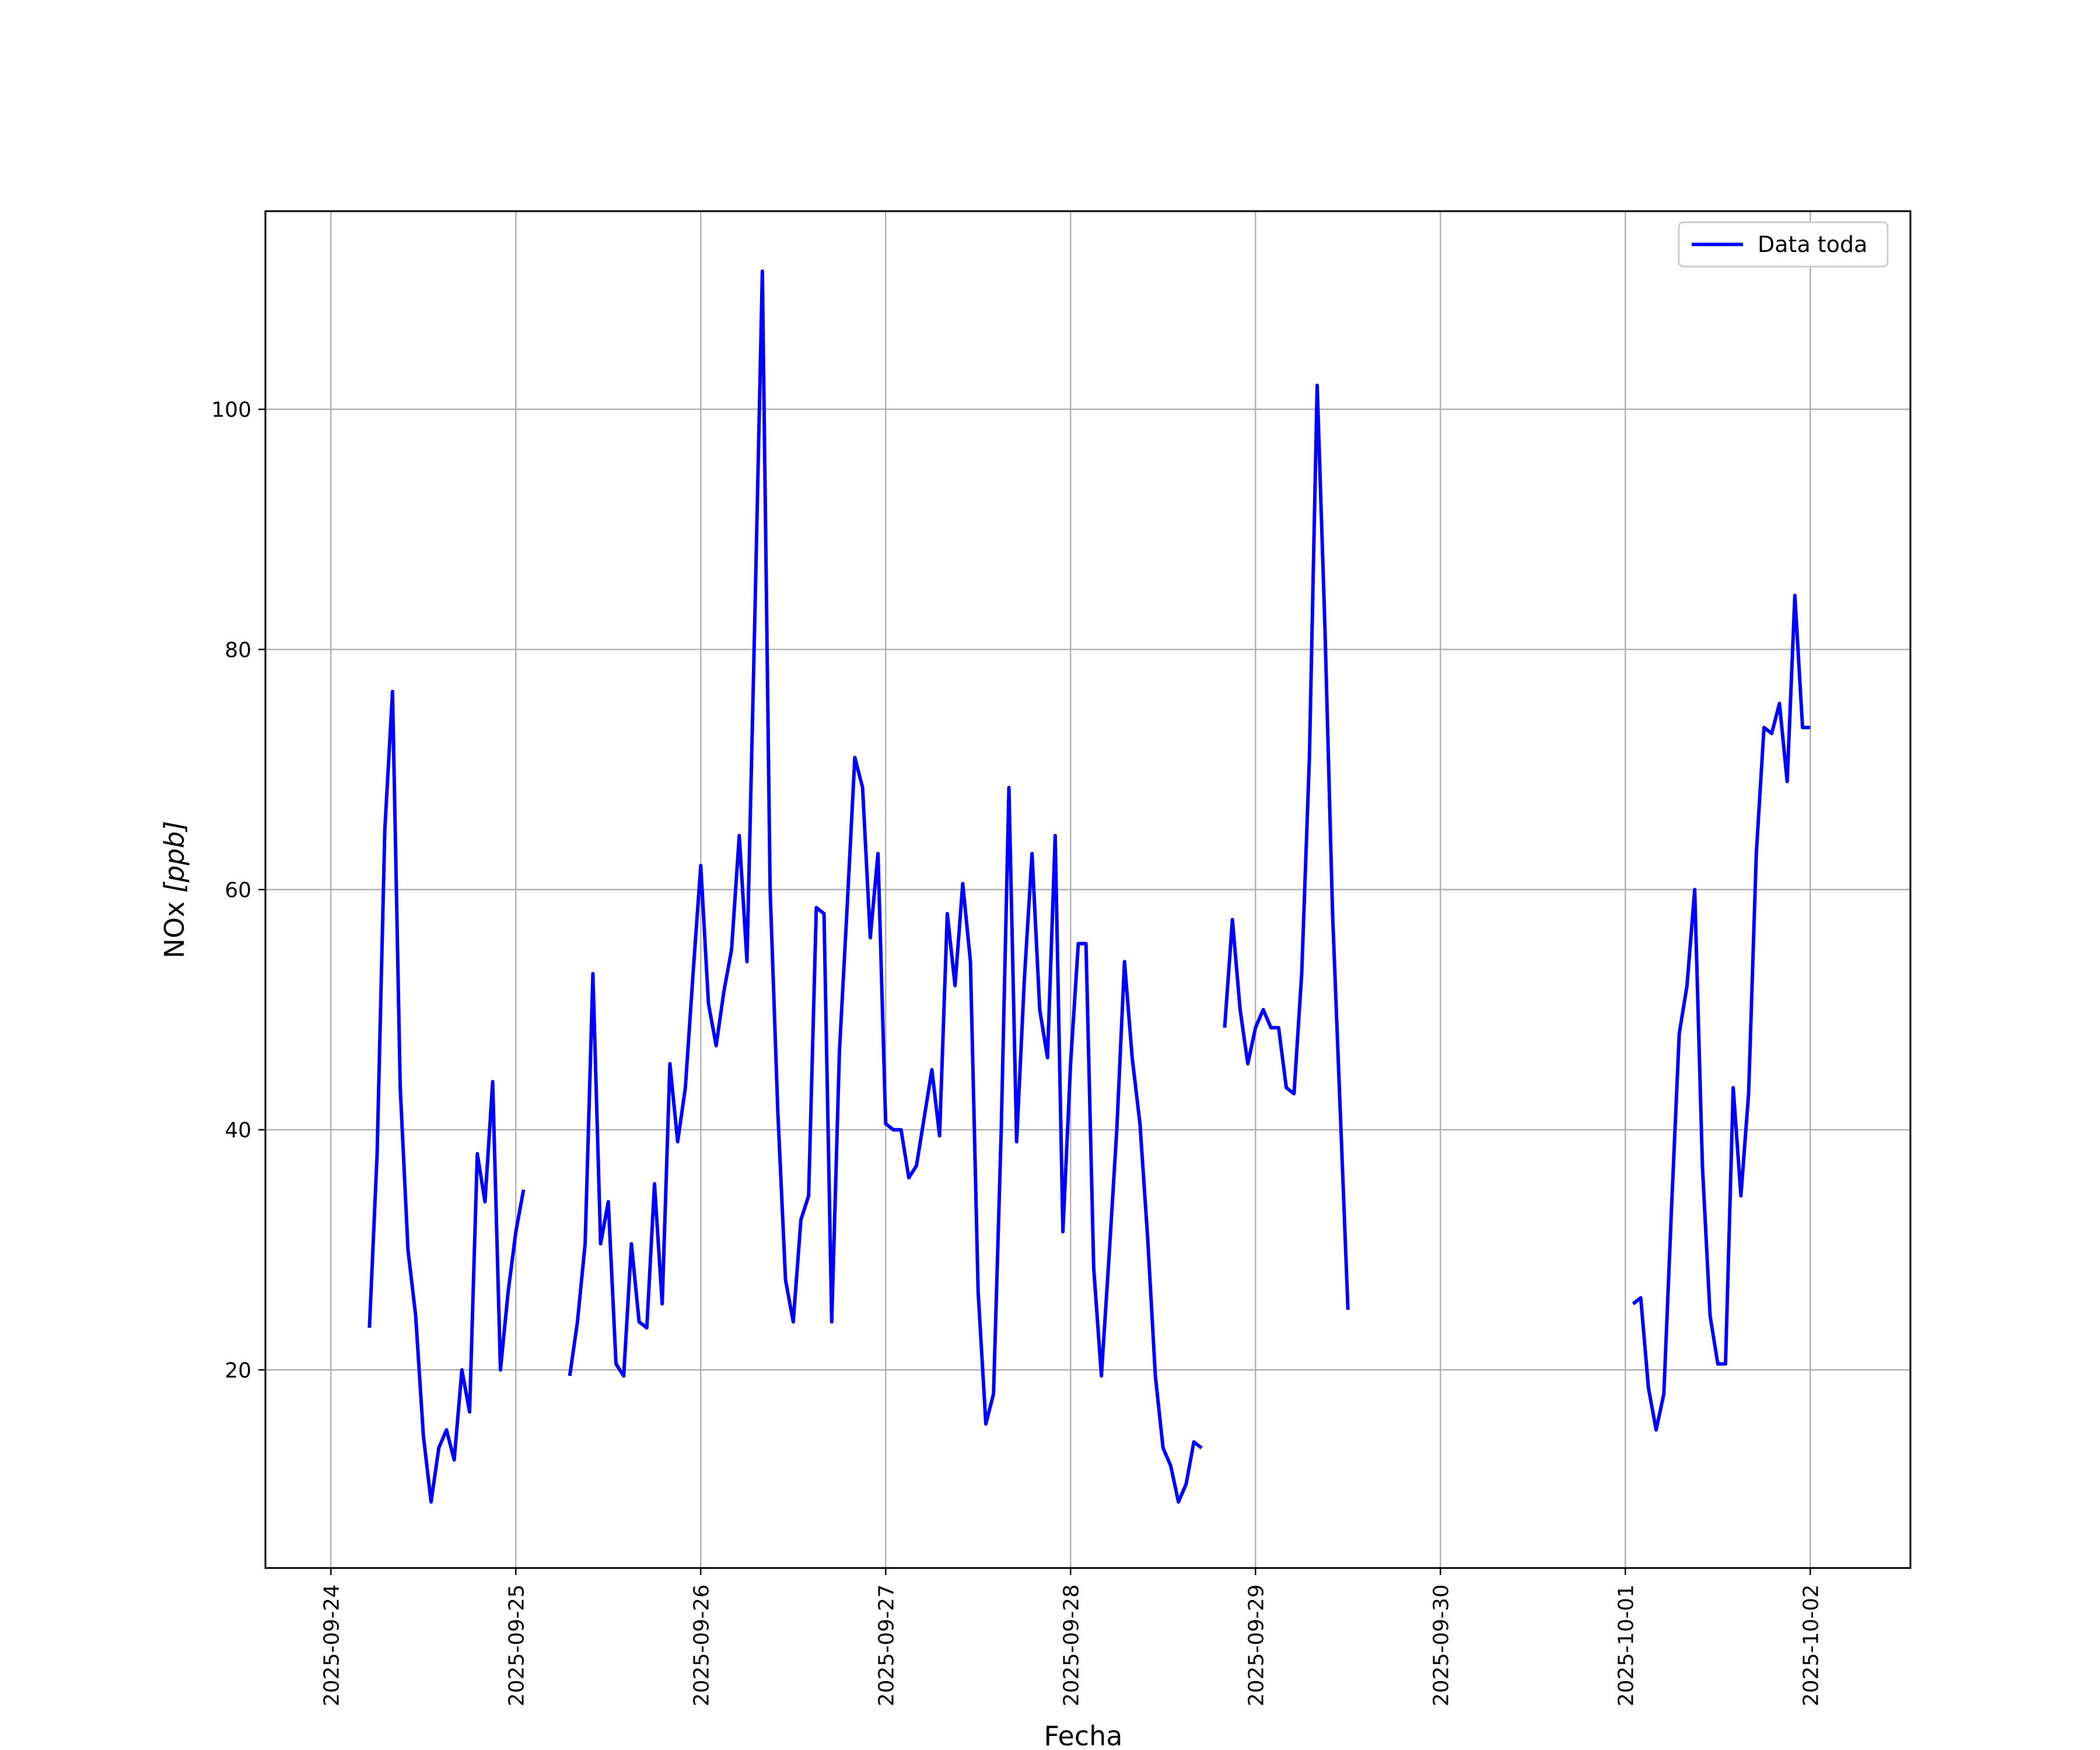 The image size is (2100, 1750). Describe the element at coordinates (1812, 244) in the screenshot. I see `legend-label: Data toda` at that location.